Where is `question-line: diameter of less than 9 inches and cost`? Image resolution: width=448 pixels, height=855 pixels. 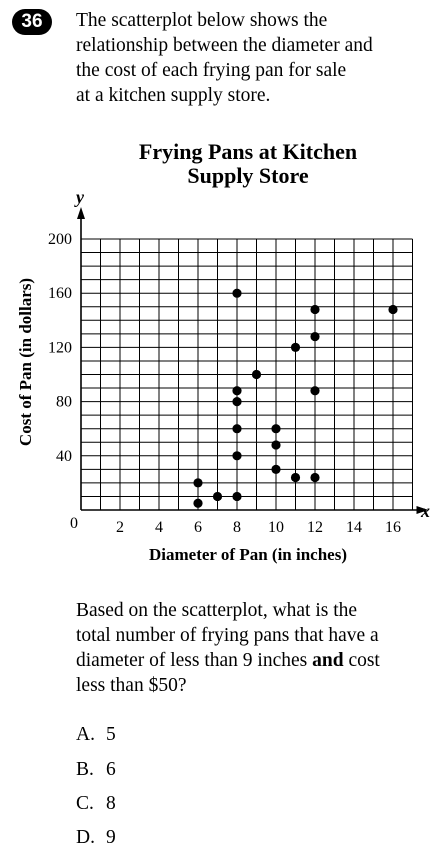
question-line: diameter of less than 9 inches and cost is located at coordinates (256, 660).